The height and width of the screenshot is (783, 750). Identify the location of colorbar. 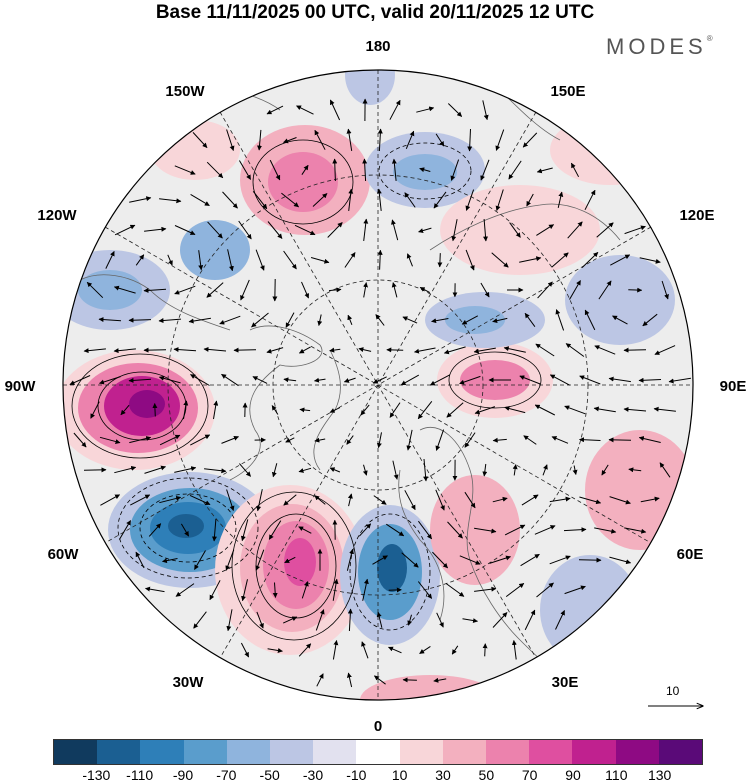
(378, 752).